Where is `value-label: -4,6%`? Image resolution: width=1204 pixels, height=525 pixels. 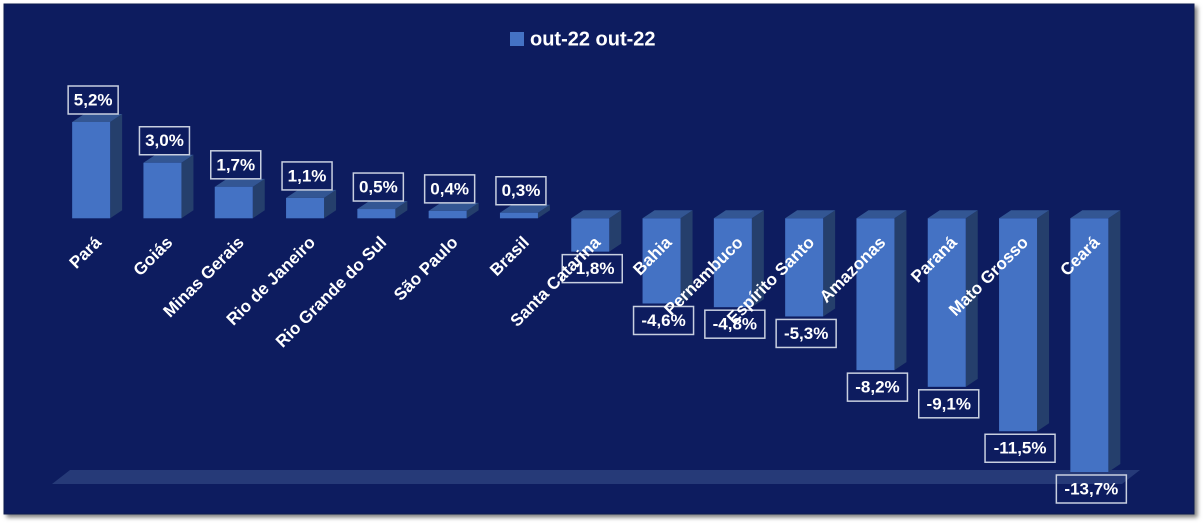 value-label: -4,6% is located at coordinates (663, 320).